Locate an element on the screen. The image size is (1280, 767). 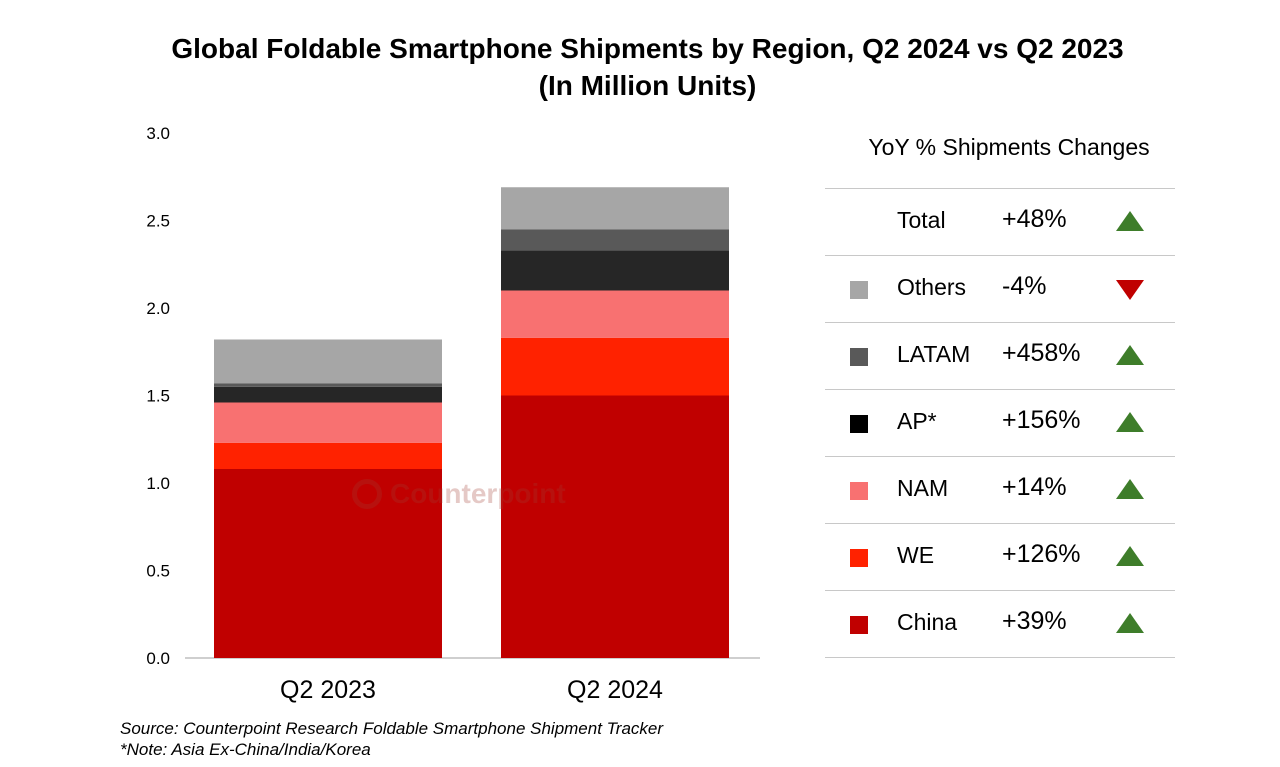
chart-title-line2: (In Million Units) is located at coordinates (647, 85).